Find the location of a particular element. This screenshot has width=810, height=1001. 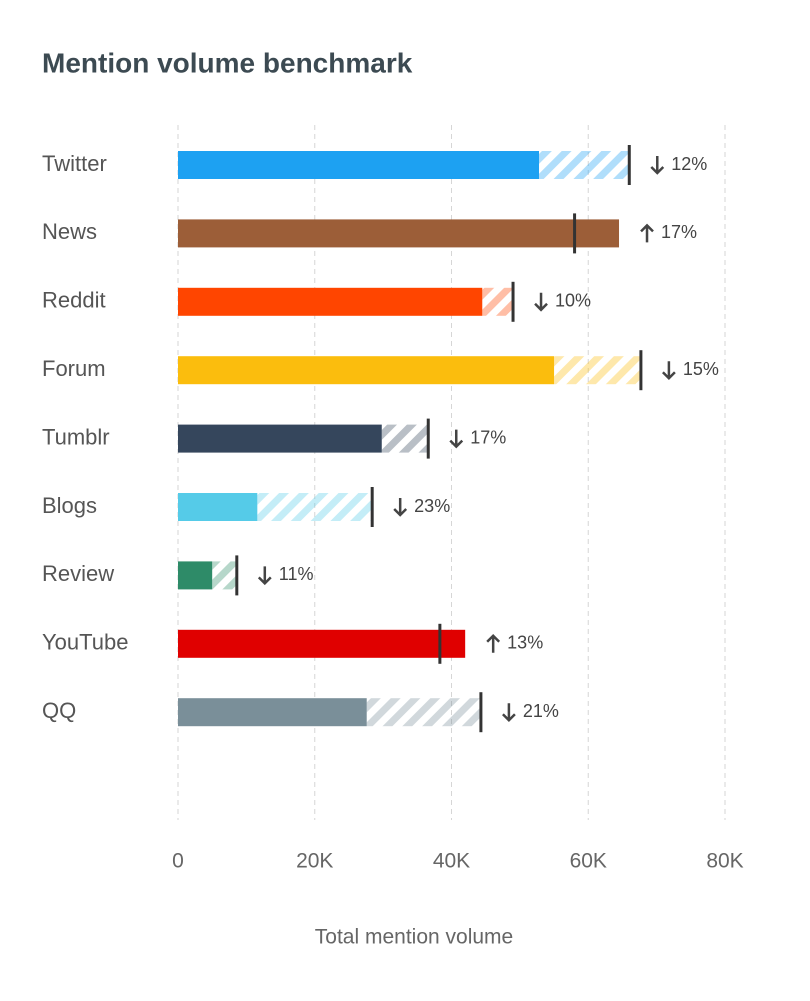

category-label: Forum is located at coordinates (74, 368).